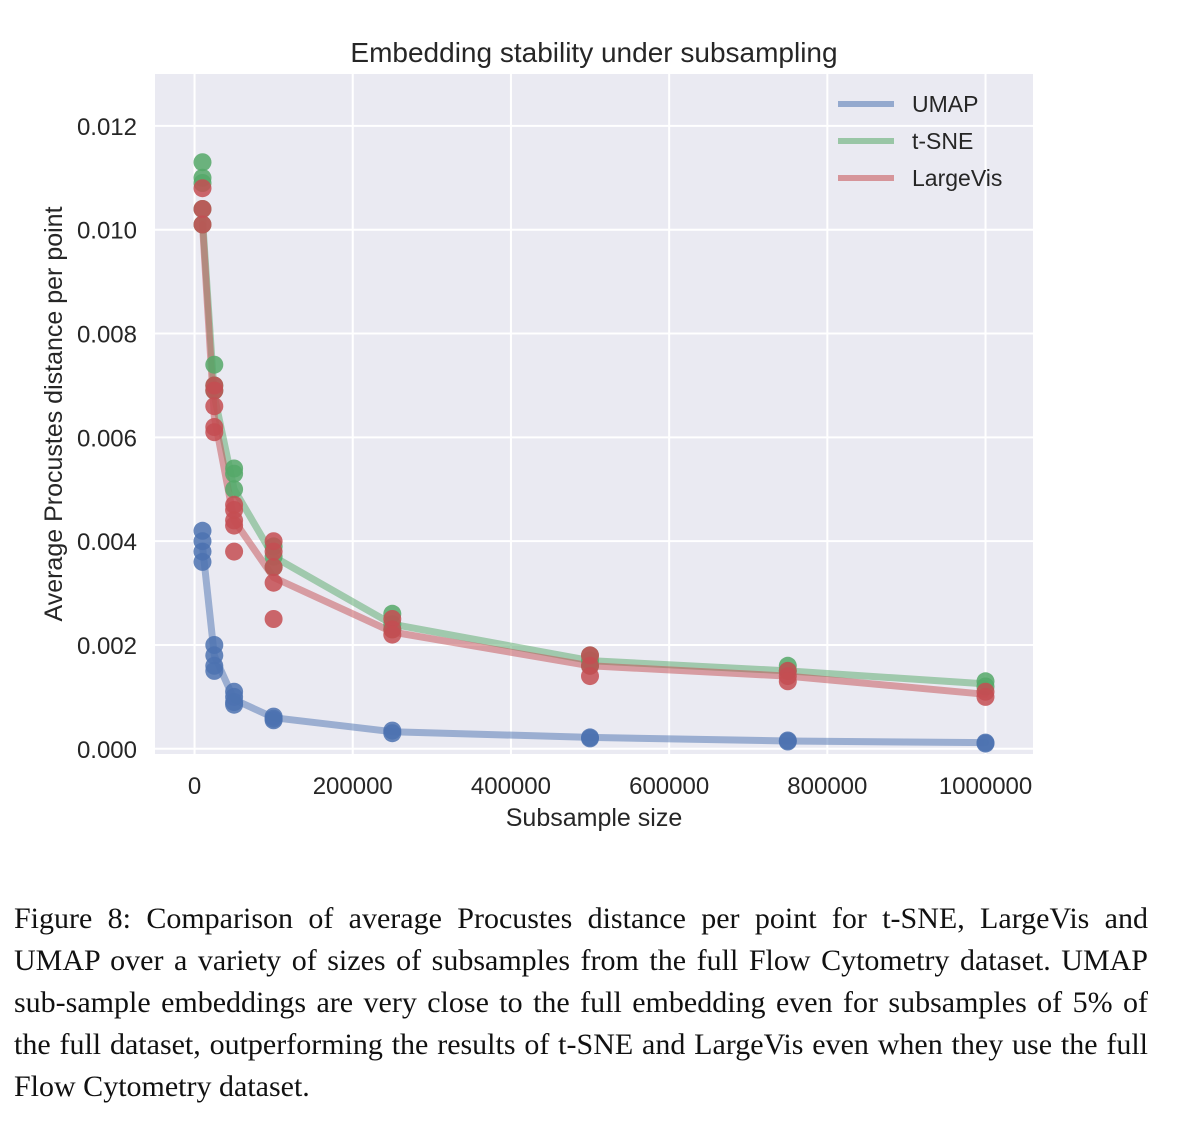  Describe the element at coordinates (107, 231) in the screenshot. I see `y-tick-label: 0.010` at that location.